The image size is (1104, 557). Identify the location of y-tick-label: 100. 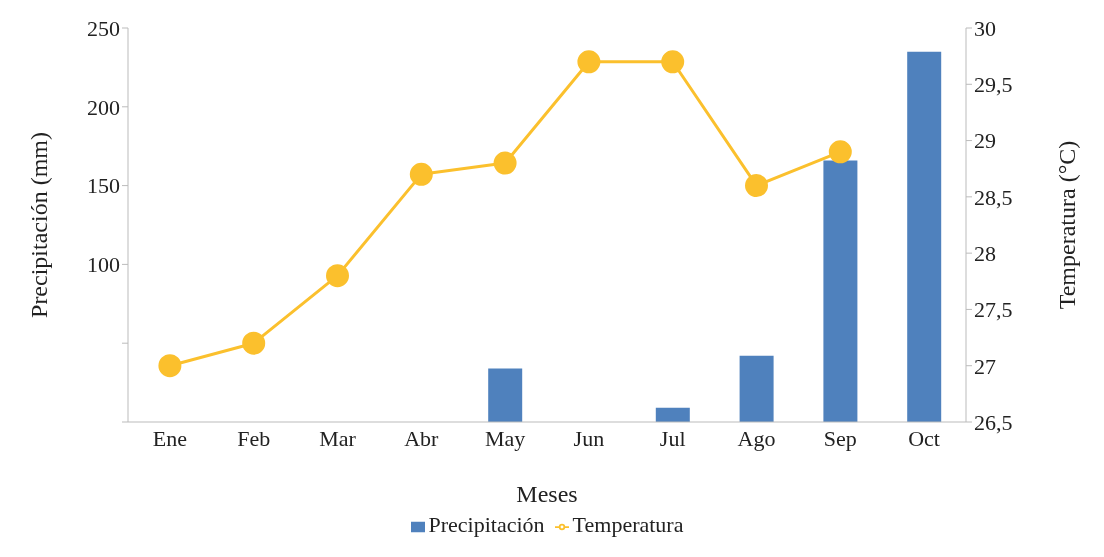
(103, 265).